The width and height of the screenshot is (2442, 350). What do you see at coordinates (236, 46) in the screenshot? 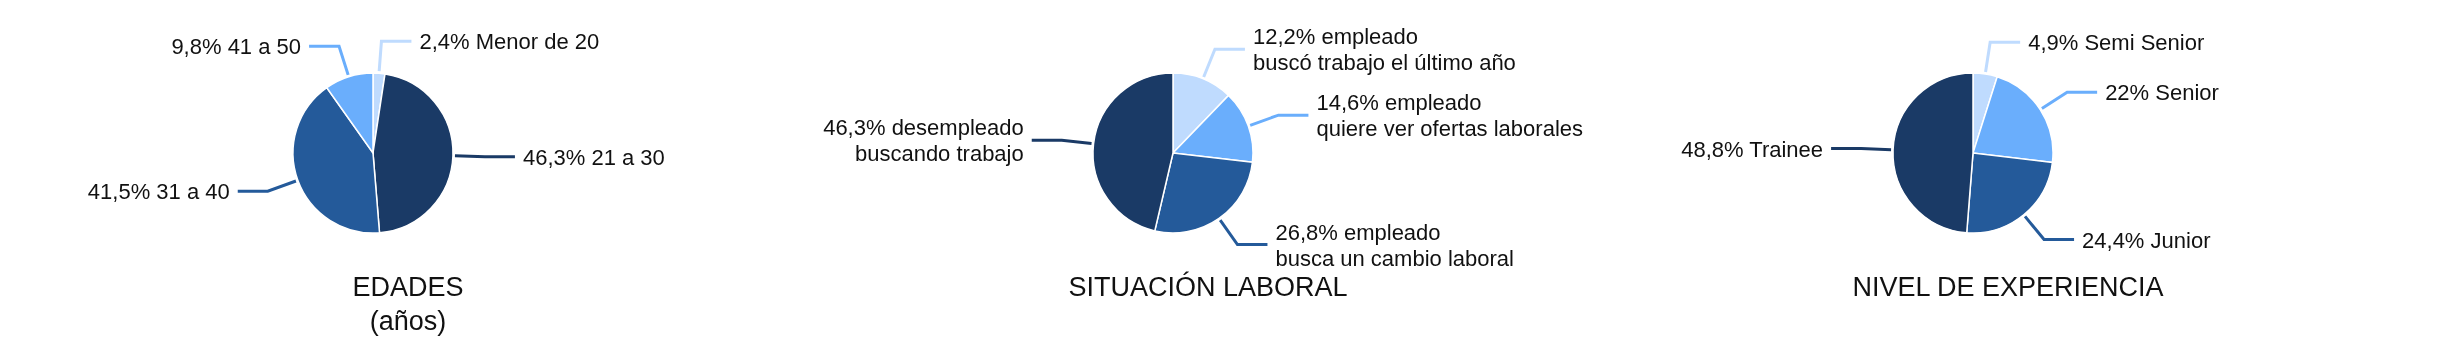
I see `slice-label: 9,8% 41 a 50` at bounding box center [236, 46].